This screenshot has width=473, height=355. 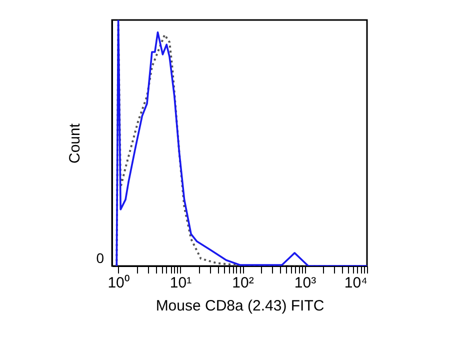 I want to click on x-tick-label: 10⁰, so click(x=119, y=283).